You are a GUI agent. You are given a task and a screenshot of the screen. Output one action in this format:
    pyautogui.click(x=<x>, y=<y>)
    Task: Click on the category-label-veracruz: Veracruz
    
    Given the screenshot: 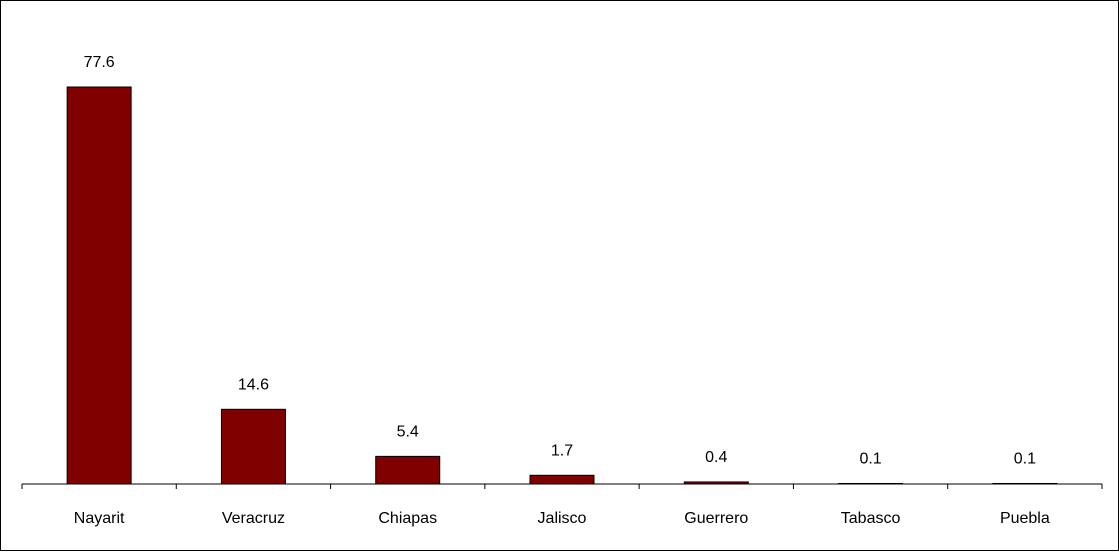 What is the action you would take?
    pyautogui.click(x=253, y=518)
    